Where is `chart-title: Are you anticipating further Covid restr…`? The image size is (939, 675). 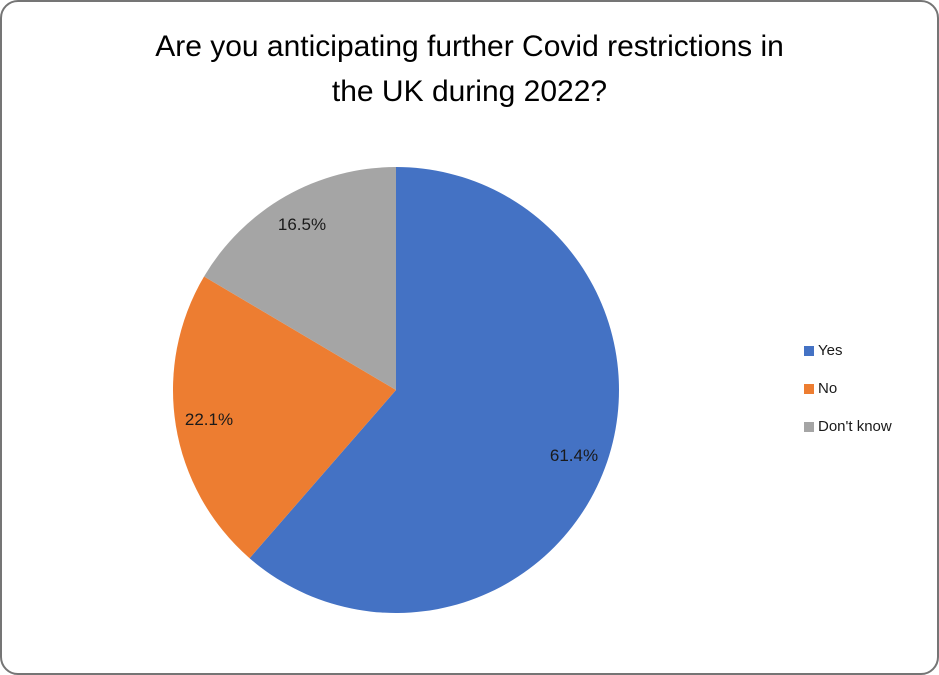 chart-title: Are you anticipating further Covid restr… is located at coordinates (469, 69).